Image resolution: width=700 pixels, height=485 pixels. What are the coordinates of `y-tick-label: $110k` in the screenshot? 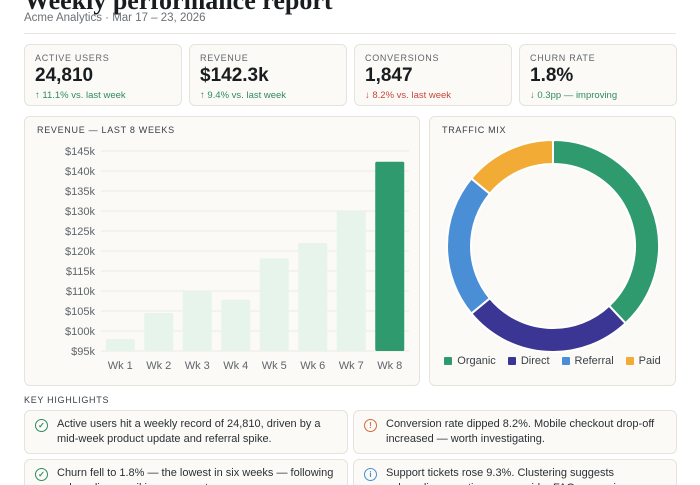 It's located at (81, 292).